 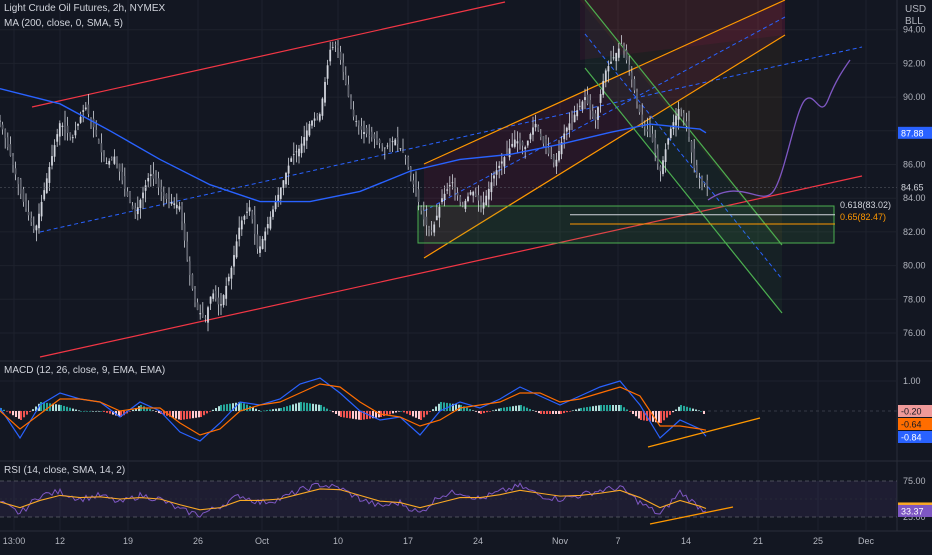 I want to click on x-tick-label: 14, so click(x=686, y=541).